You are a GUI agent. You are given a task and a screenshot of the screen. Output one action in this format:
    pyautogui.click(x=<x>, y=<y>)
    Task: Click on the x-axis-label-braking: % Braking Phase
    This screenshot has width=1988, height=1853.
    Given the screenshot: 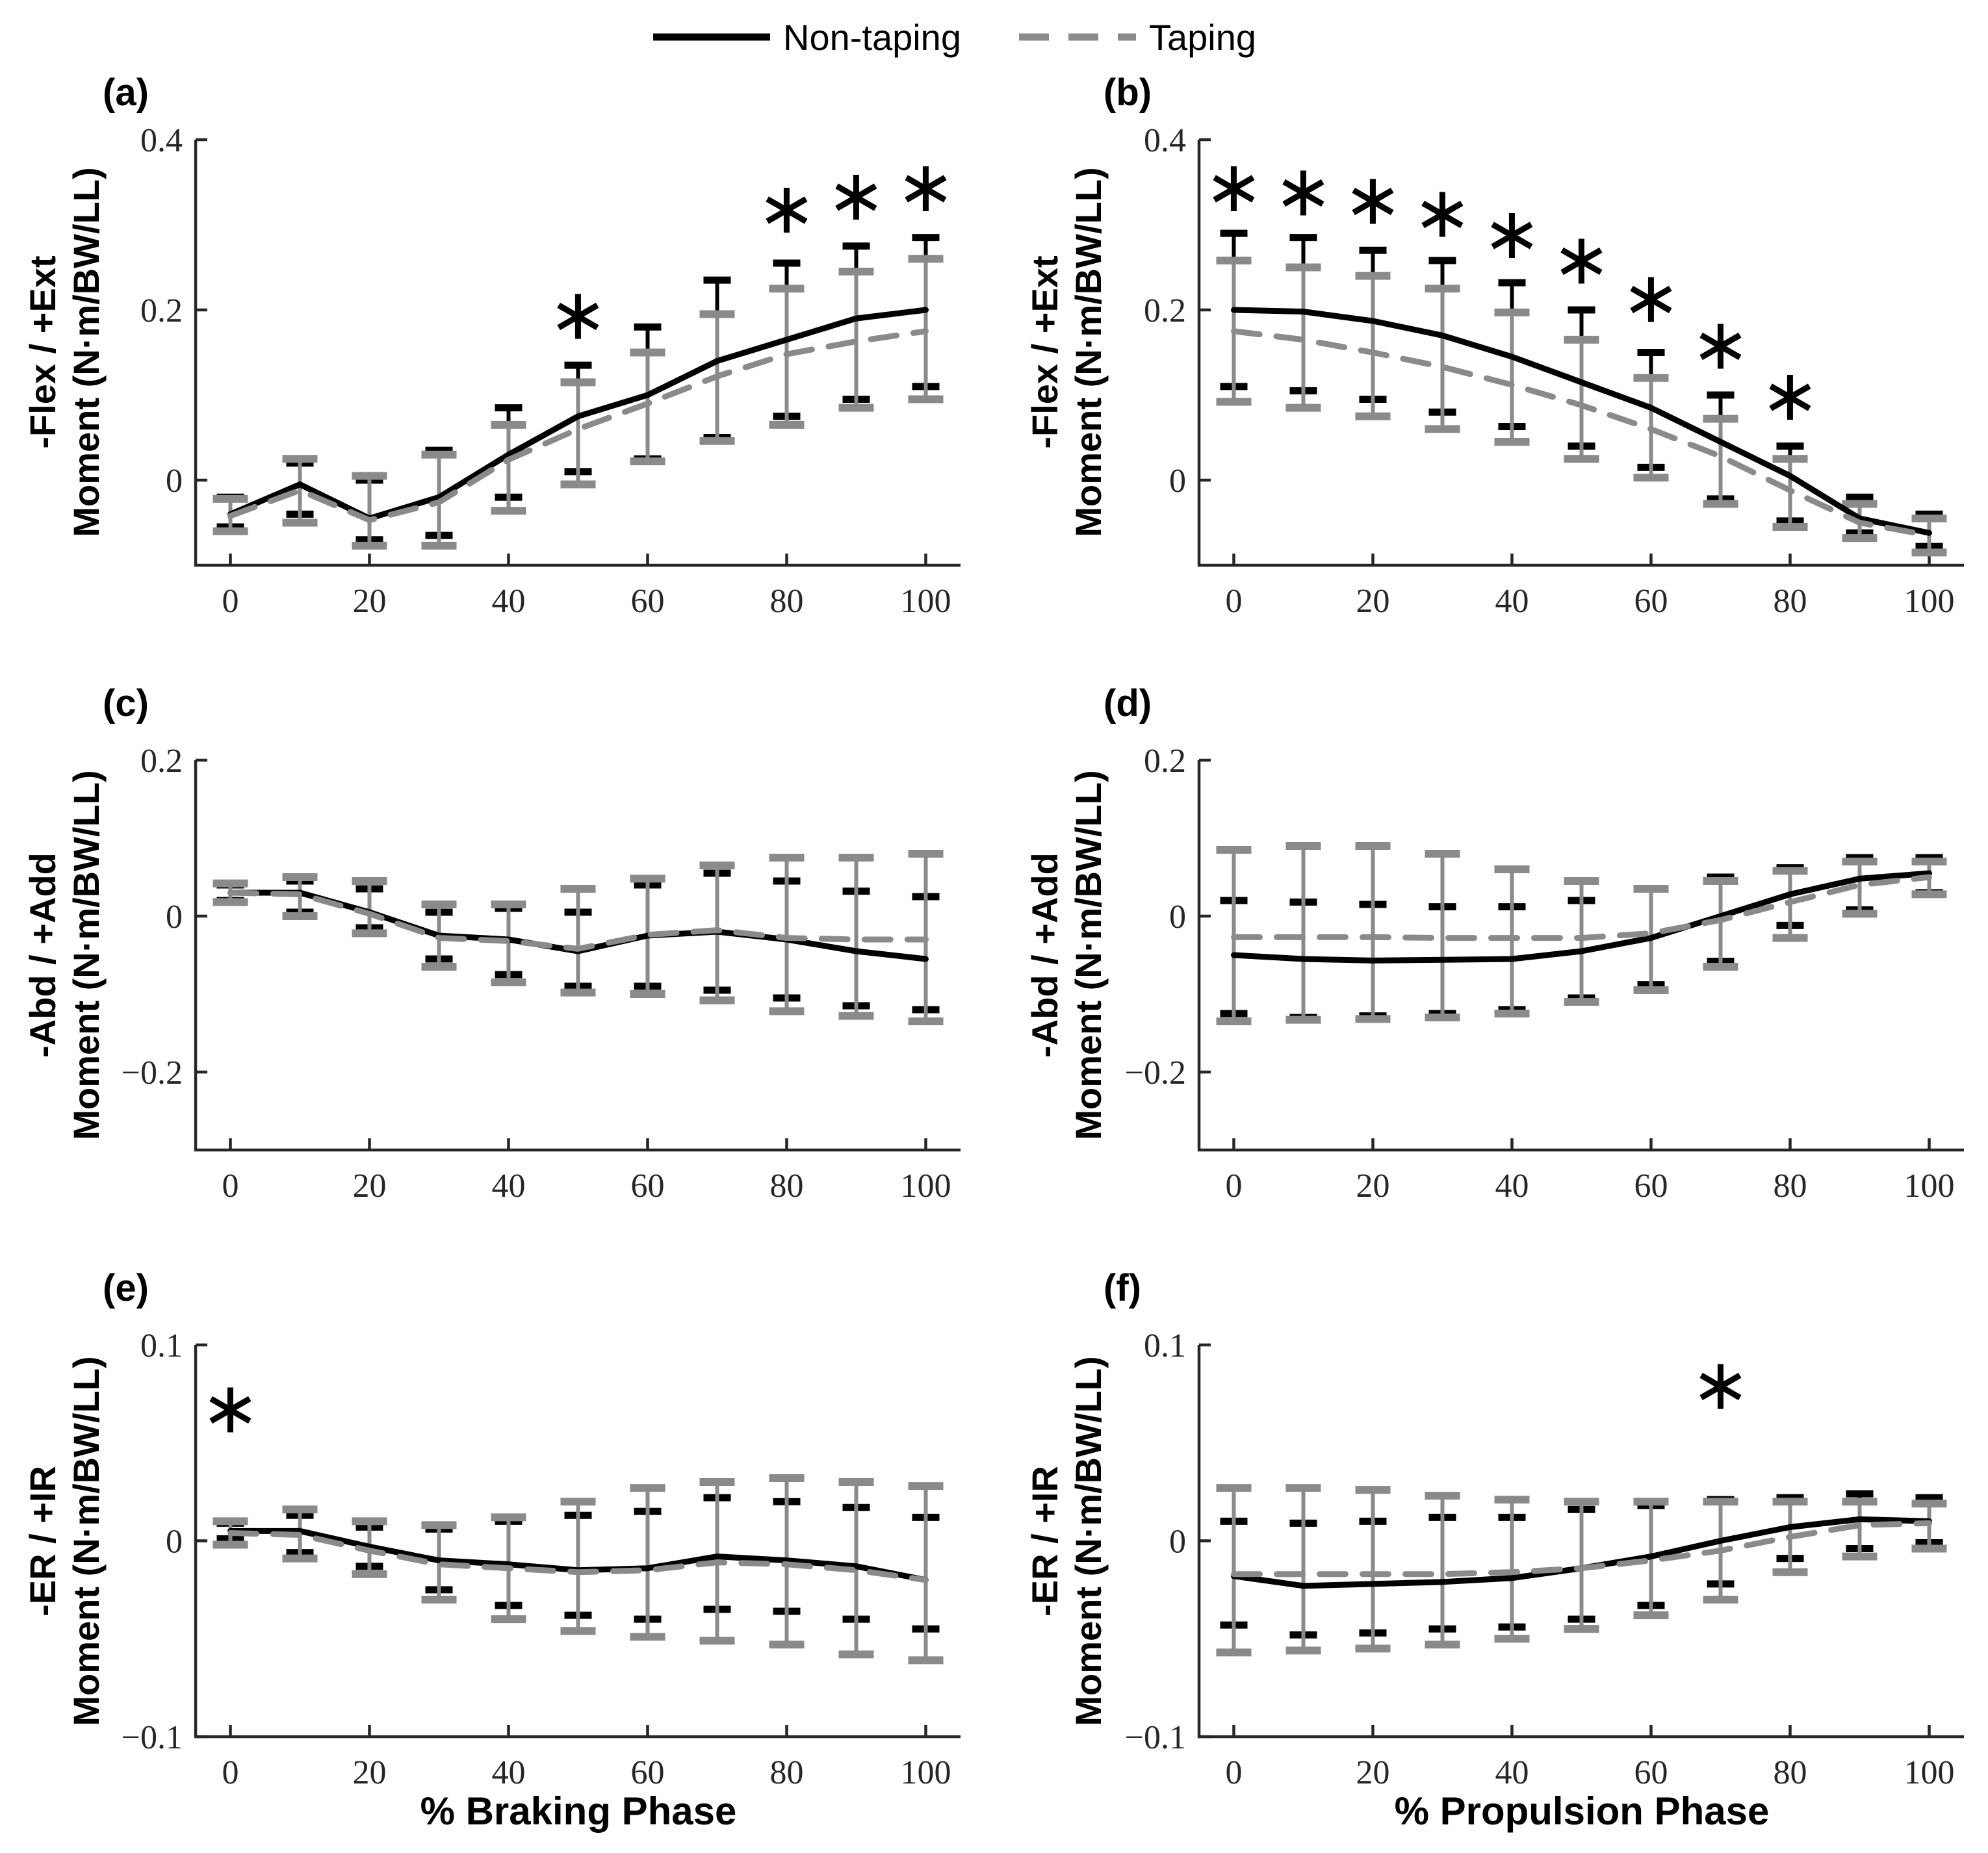 What is the action you would take?
    pyautogui.click(x=578, y=1811)
    